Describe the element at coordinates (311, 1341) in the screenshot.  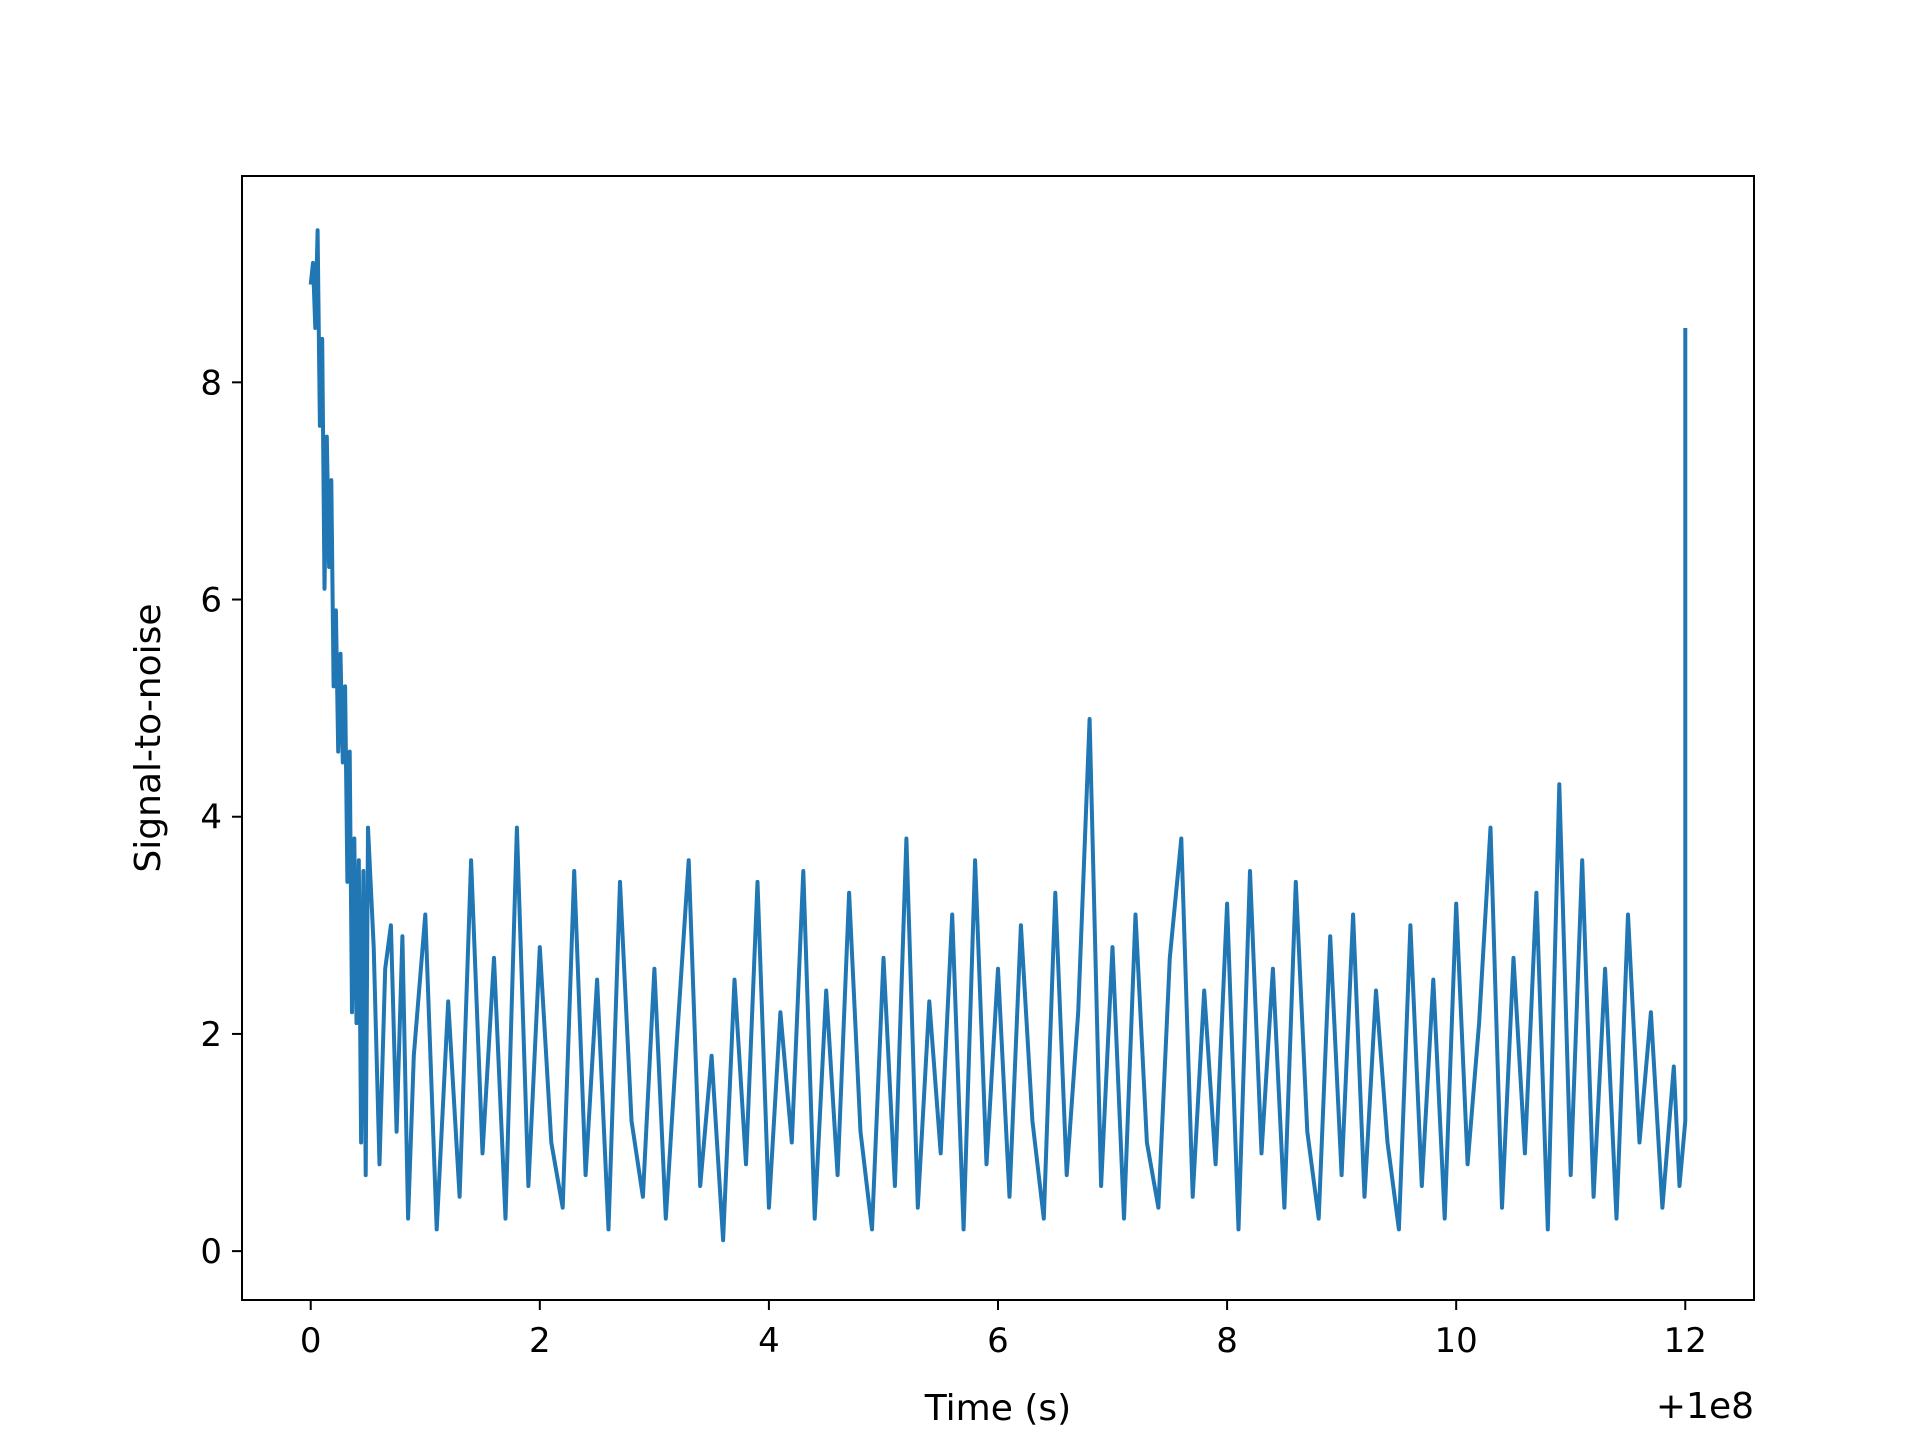
I see `x-tick-label: 0` at that location.